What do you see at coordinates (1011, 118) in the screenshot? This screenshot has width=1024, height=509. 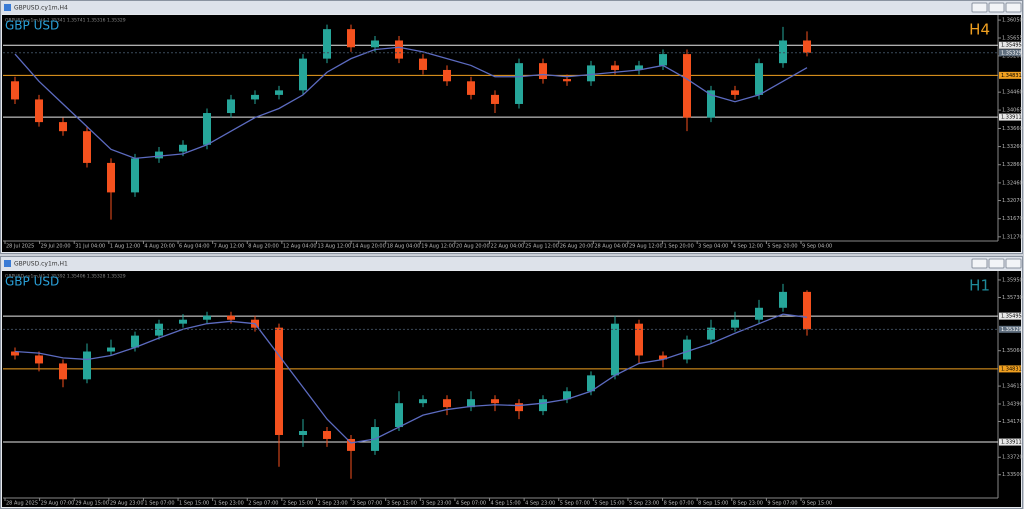 I see `level-label: 1.33911` at bounding box center [1011, 118].